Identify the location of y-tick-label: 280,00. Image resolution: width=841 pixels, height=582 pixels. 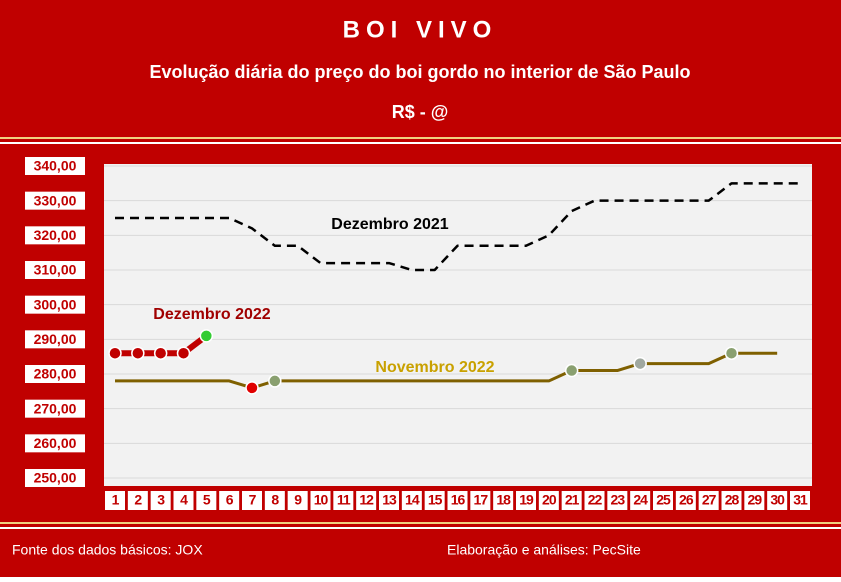
(55, 374).